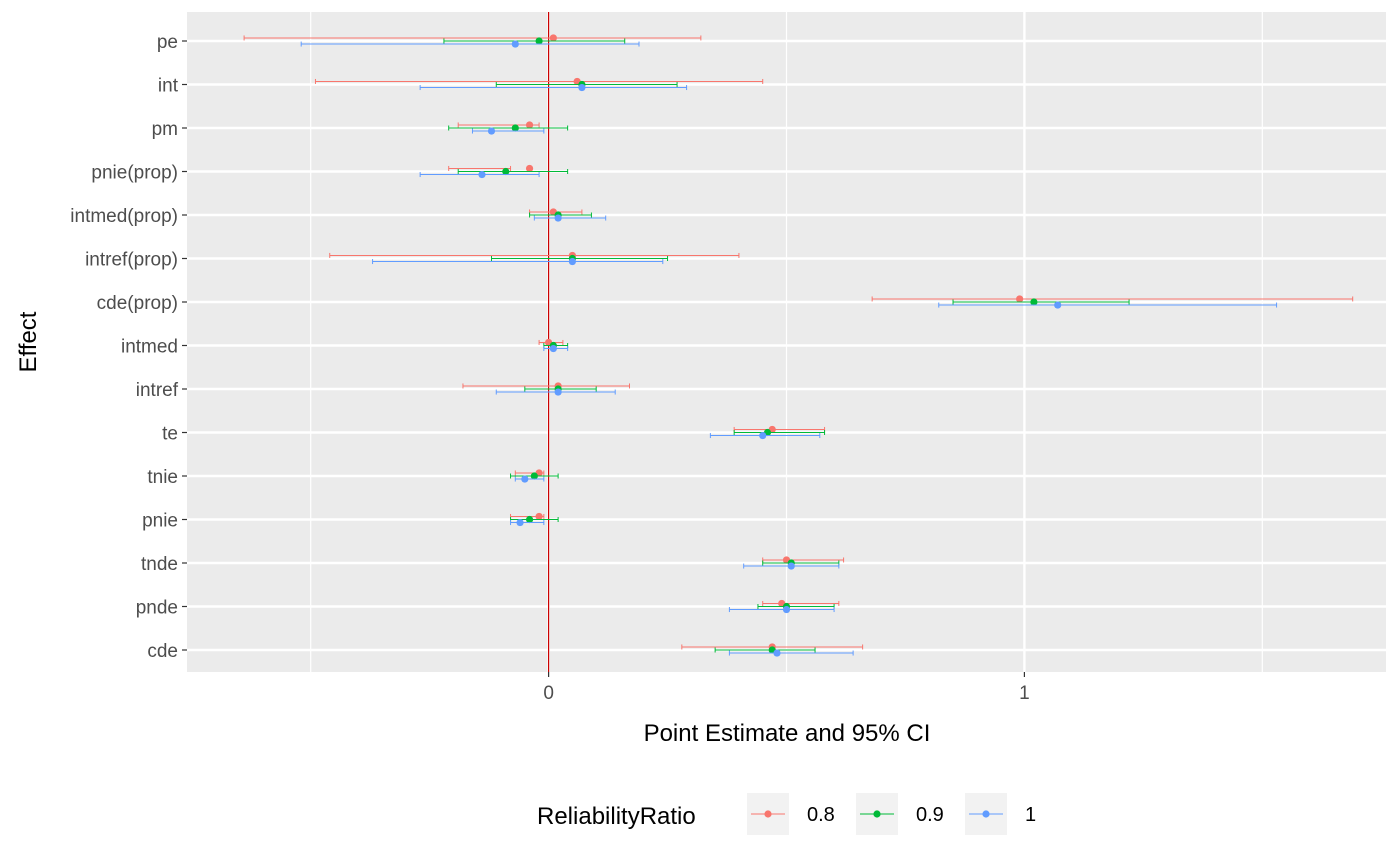  Describe the element at coordinates (131, 260) in the screenshot. I see `y-tick-label: intref(prop)` at that location.